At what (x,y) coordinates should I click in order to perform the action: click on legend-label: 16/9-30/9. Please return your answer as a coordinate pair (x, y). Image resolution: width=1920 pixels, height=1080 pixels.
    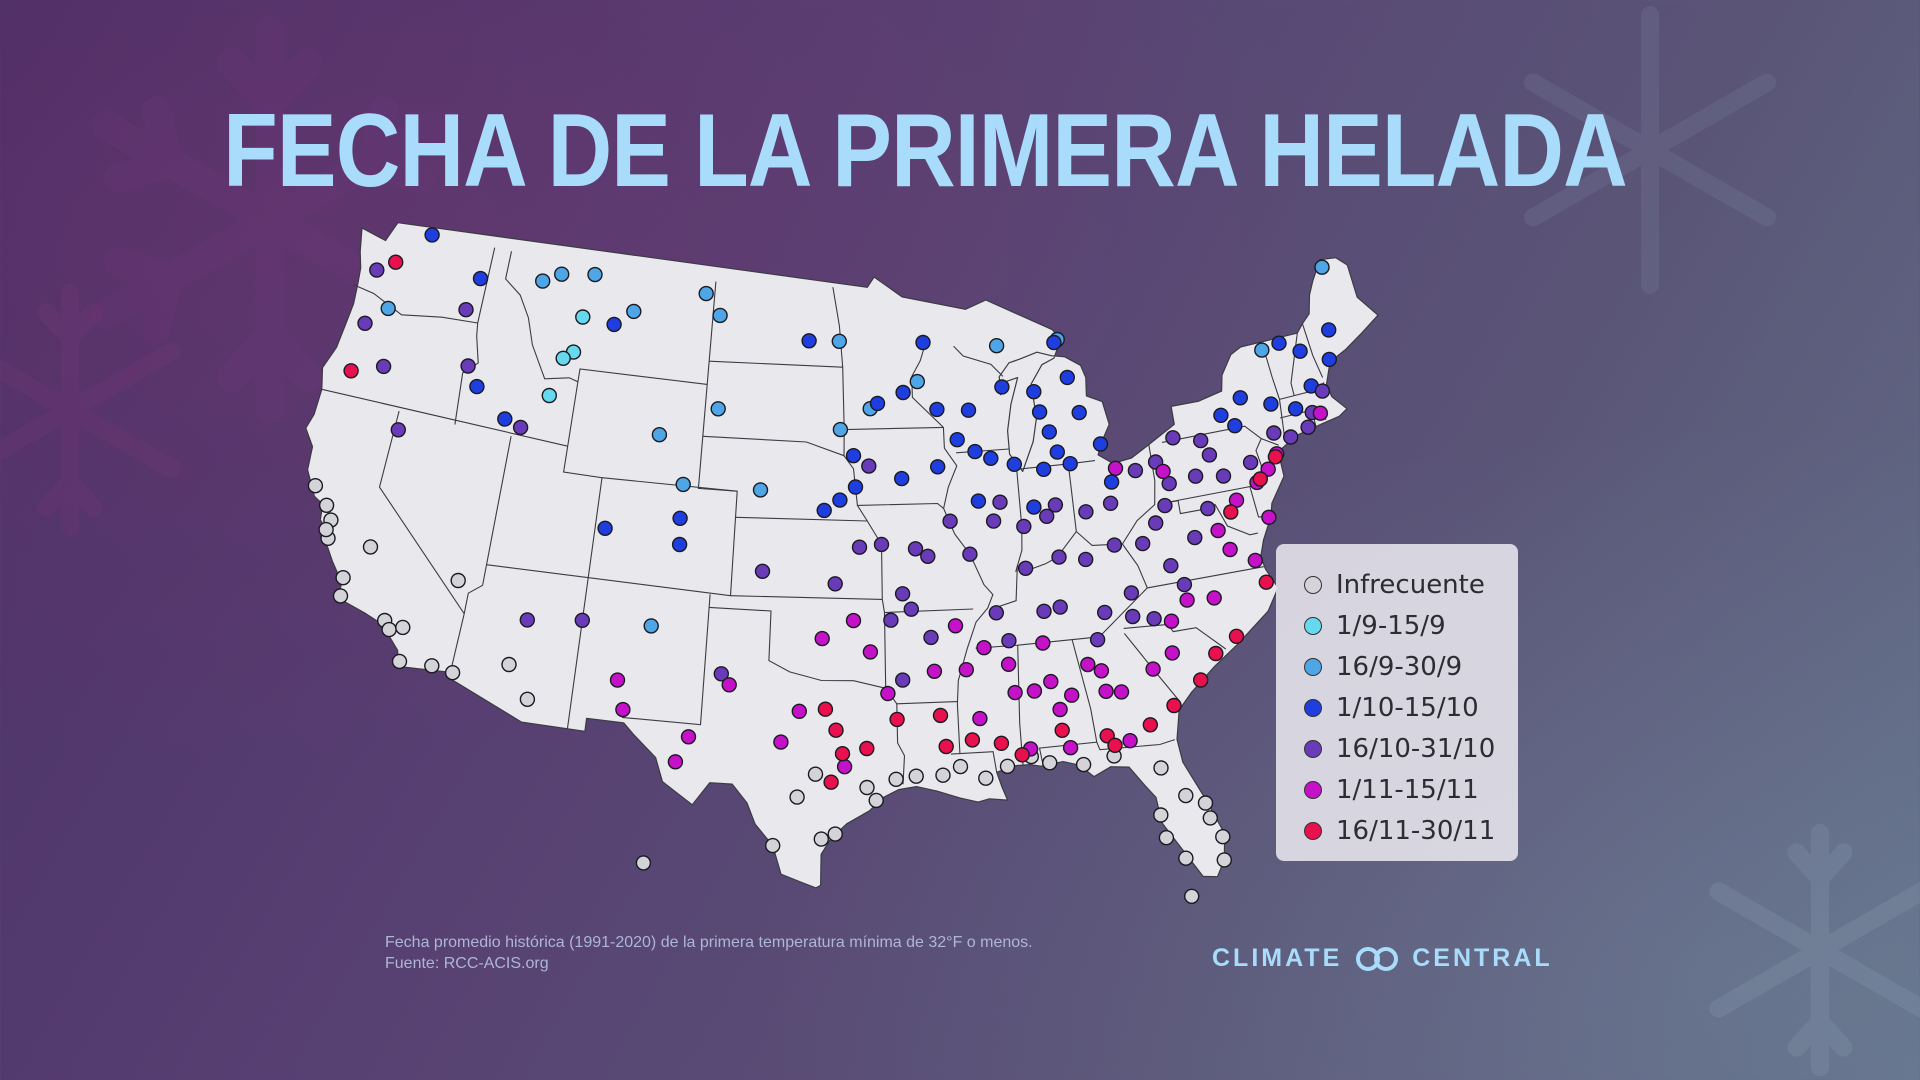
    Looking at the image, I should click on (1399, 666).